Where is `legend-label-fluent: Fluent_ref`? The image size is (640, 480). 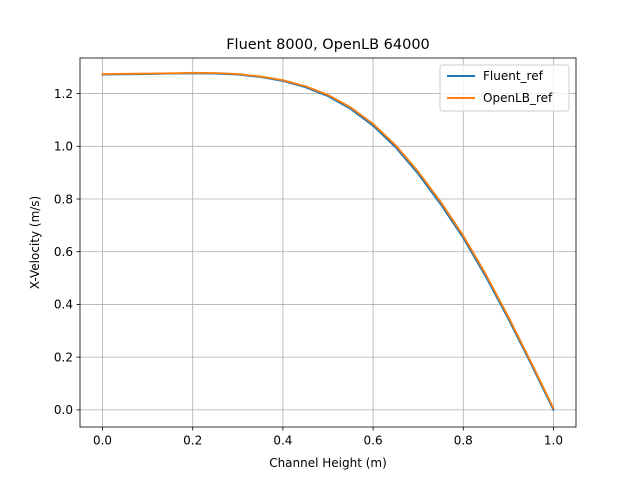 legend-label-fluent: Fluent_ref is located at coordinates (513, 76).